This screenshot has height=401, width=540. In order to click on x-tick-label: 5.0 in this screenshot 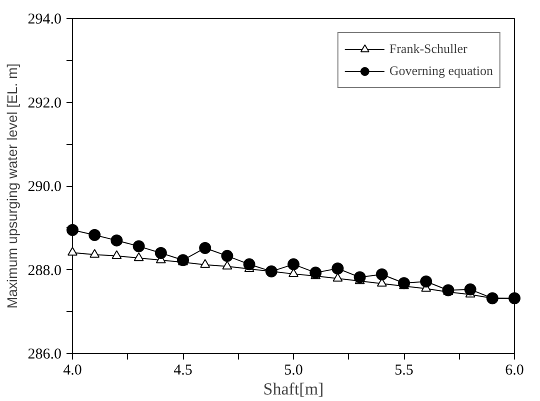, I will do `click(293, 370)`.